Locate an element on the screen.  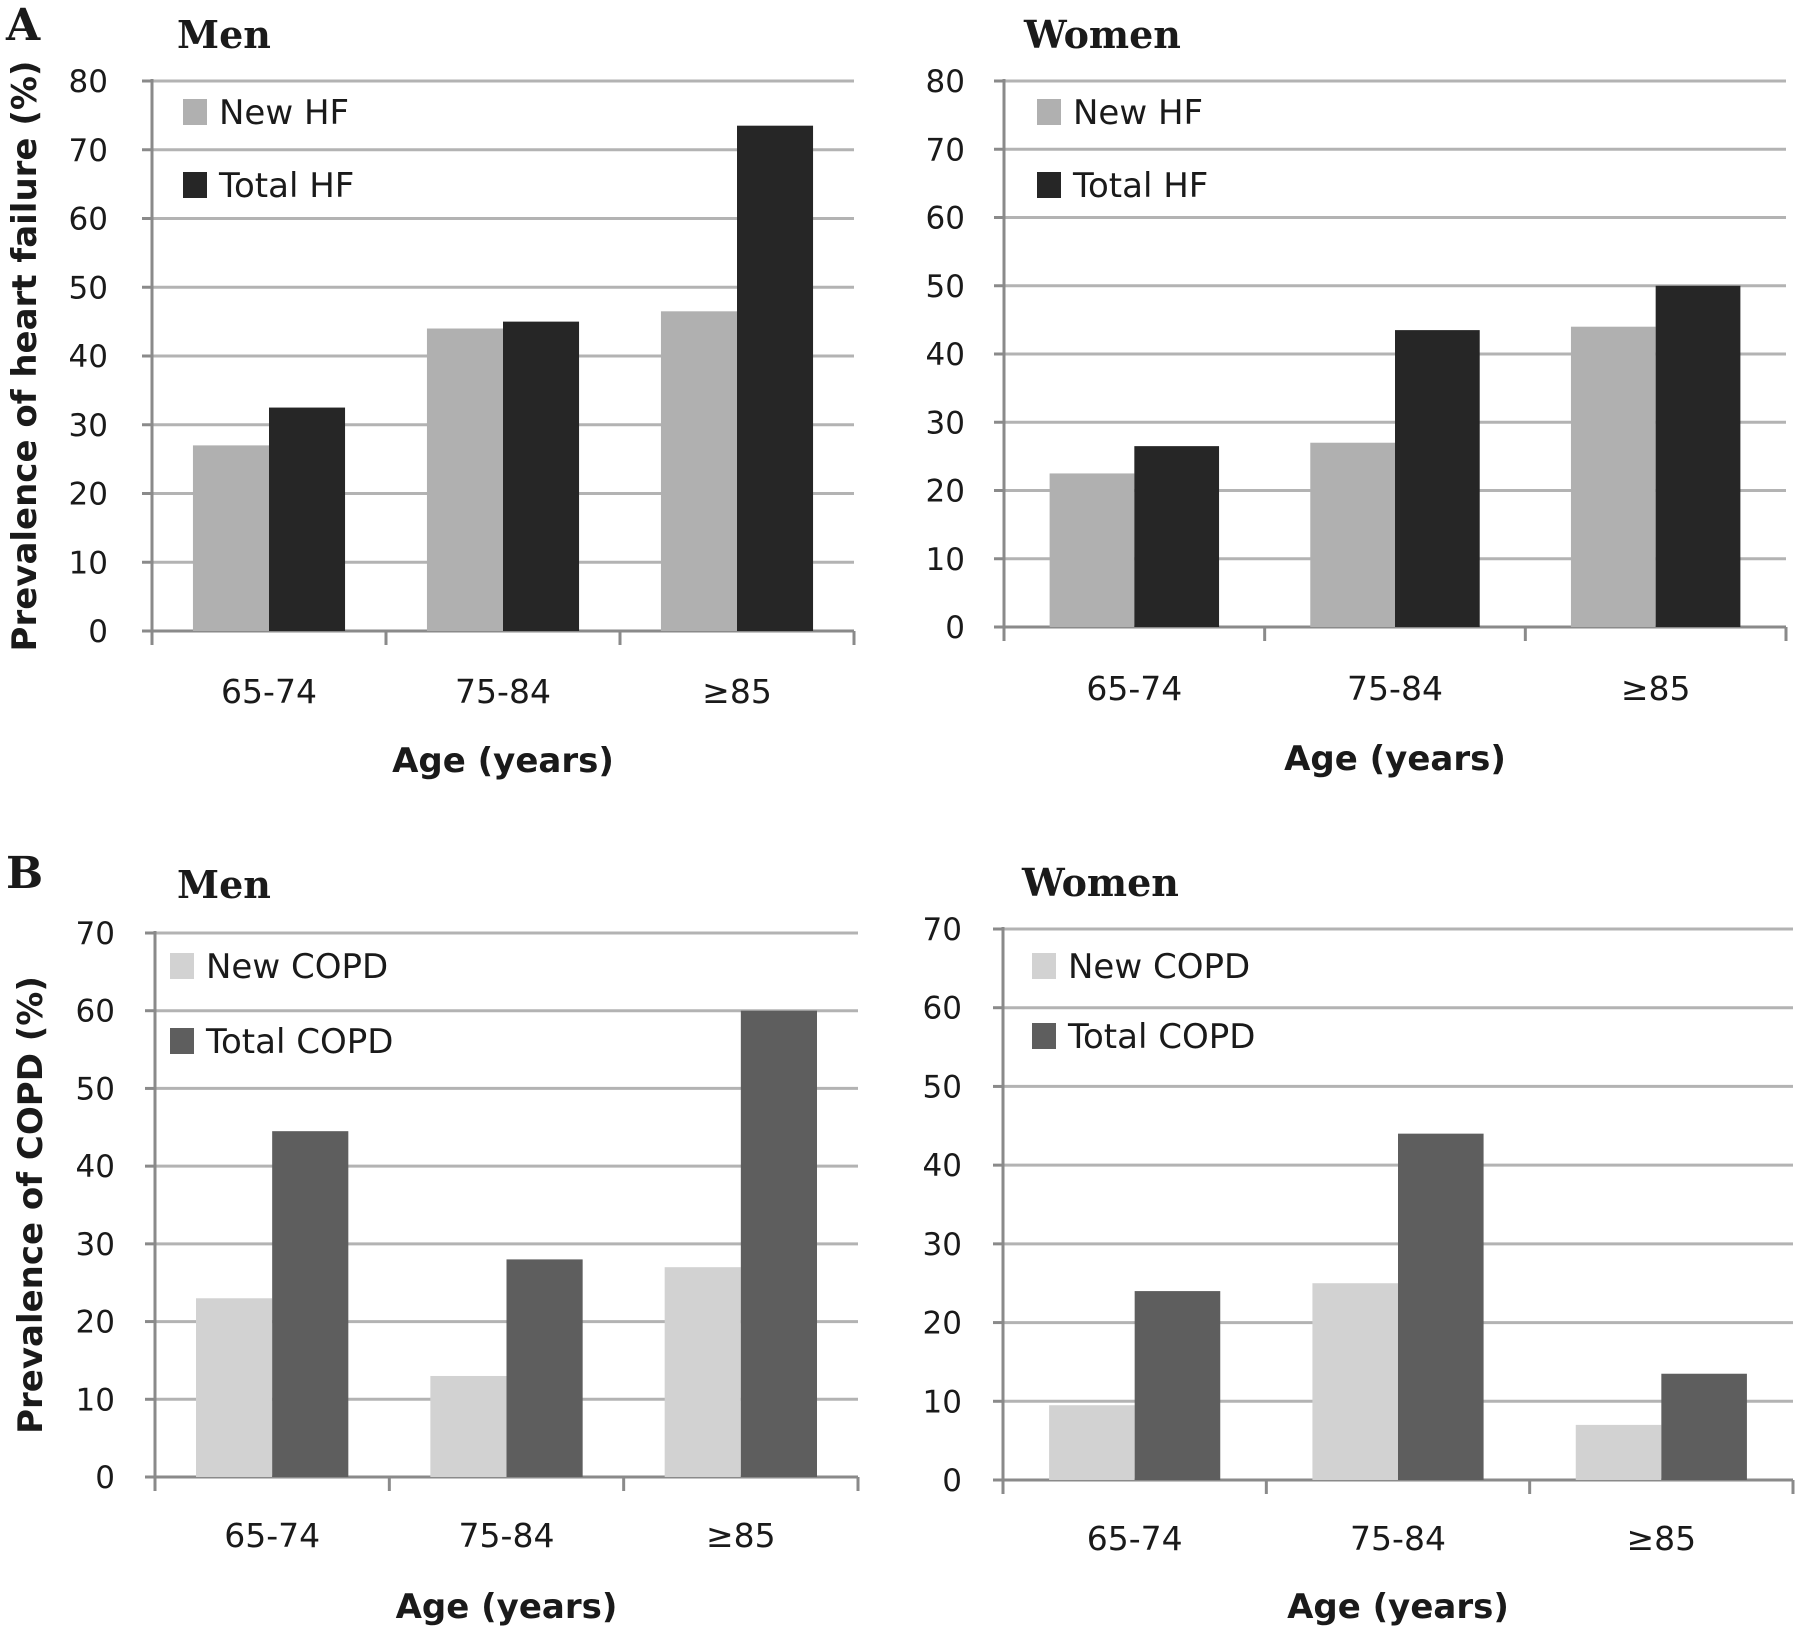
x-tick-label-a-women-2: ≥85 is located at coordinates (1656, 688).